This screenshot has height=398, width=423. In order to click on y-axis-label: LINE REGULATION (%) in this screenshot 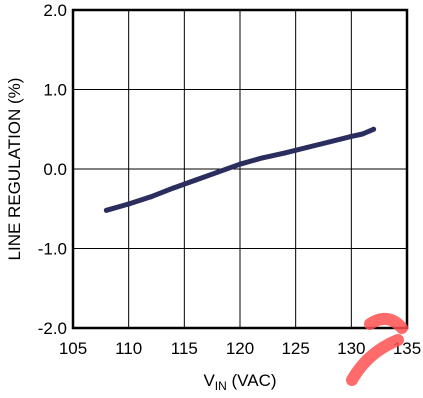, I will do `click(14, 169)`.